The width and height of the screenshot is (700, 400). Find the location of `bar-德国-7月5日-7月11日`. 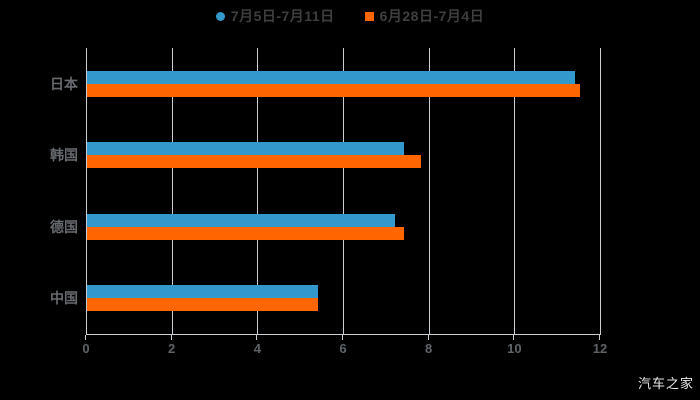

bar-德国-7月5日-7月11日 is located at coordinates (241, 220).